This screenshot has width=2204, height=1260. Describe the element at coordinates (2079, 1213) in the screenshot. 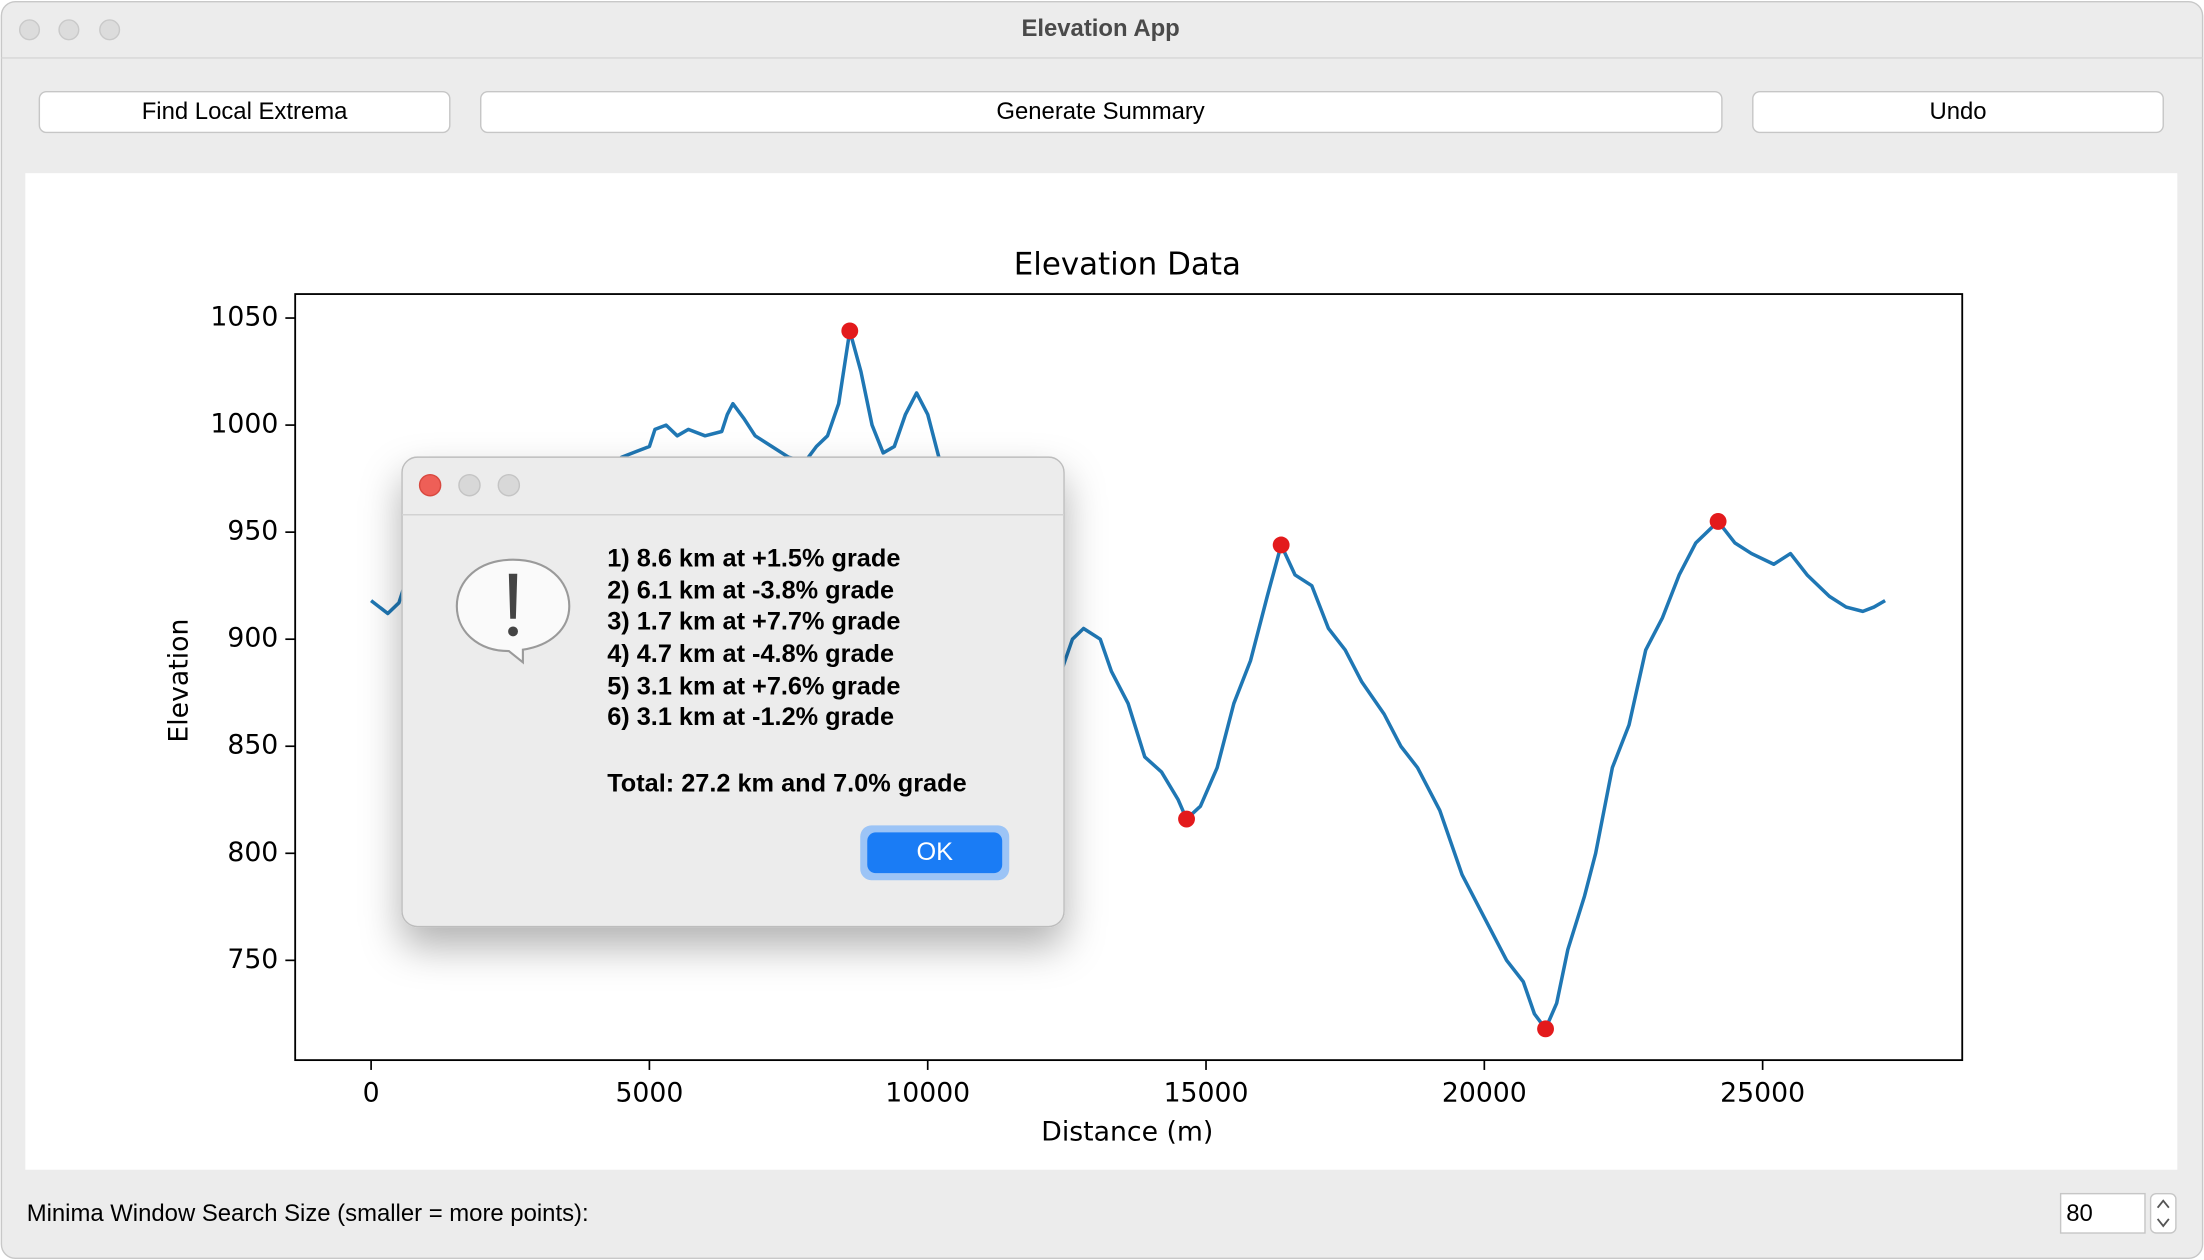

I see `spinner-value: 80` at that location.